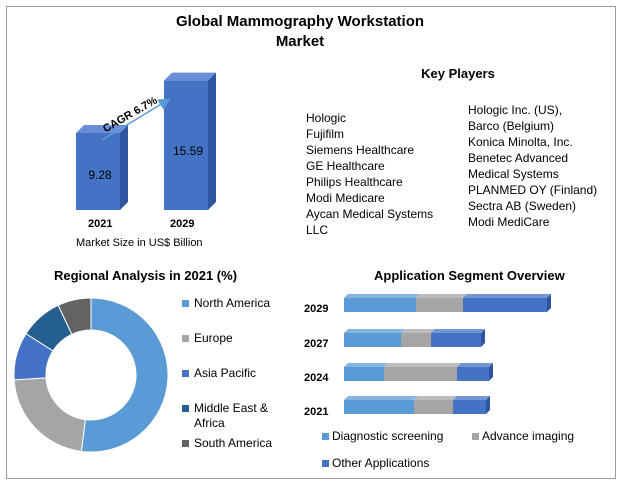 This screenshot has width=624, height=485. Describe the element at coordinates (354, 182) in the screenshot. I see `player-item: Philips Healthcare` at that location.